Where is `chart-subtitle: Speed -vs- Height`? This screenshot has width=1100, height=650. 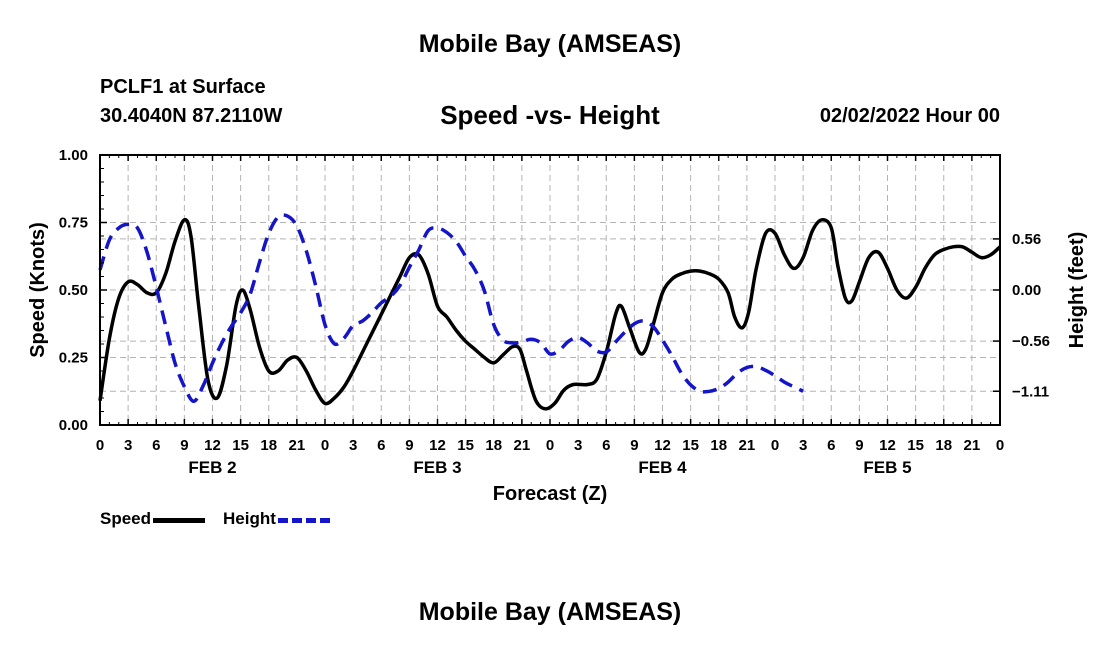 chart-subtitle: Speed -vs- Height is located at coordinates (550, 115).